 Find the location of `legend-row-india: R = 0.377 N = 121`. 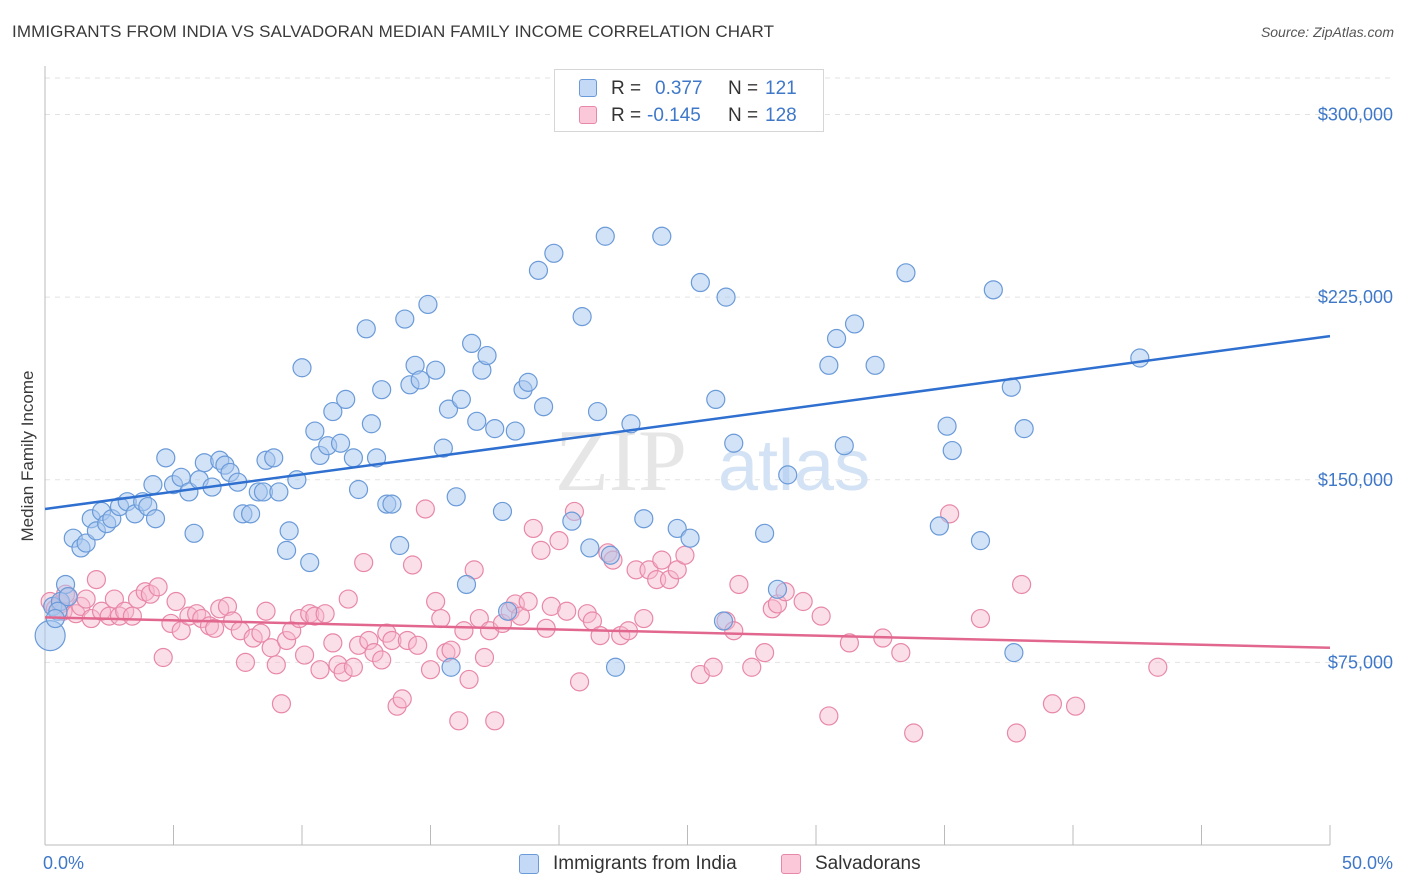

legend-row-india: R = 0.377 N = 121 is located at coordinates (689, 88).